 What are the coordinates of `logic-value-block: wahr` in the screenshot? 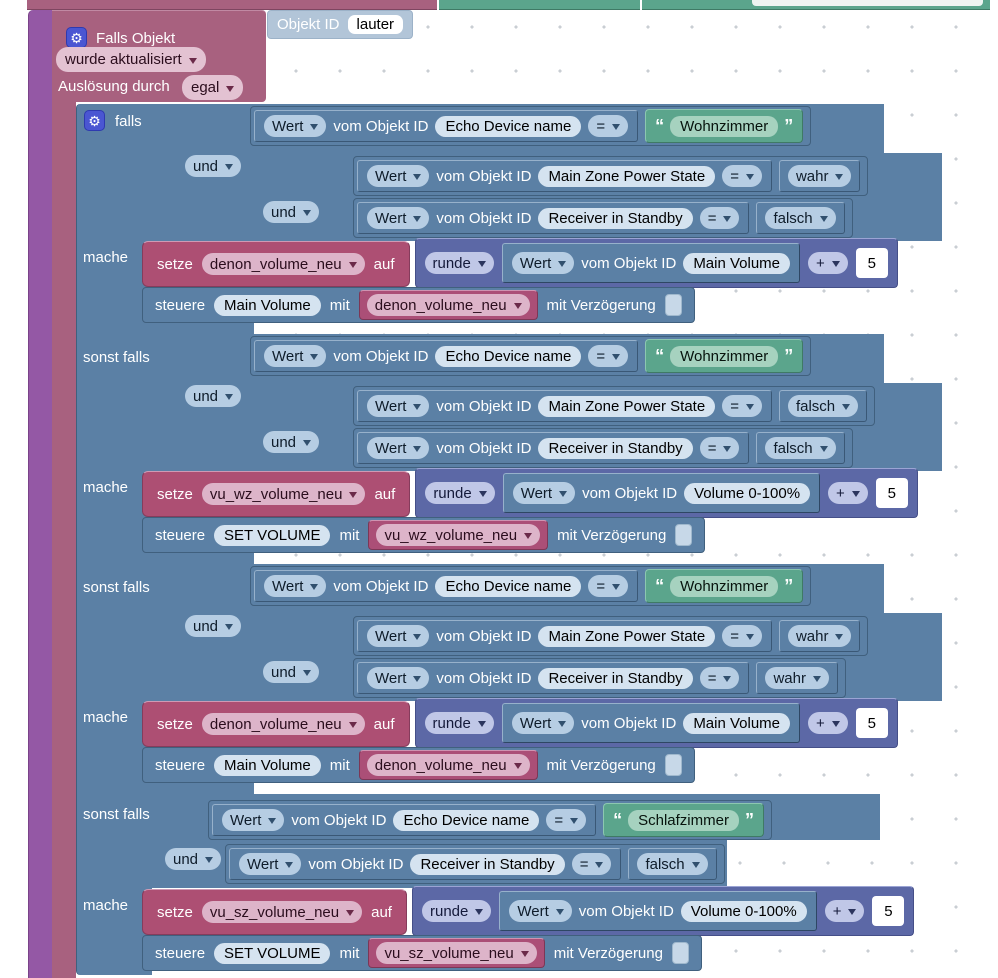 It's located at (819, 636).